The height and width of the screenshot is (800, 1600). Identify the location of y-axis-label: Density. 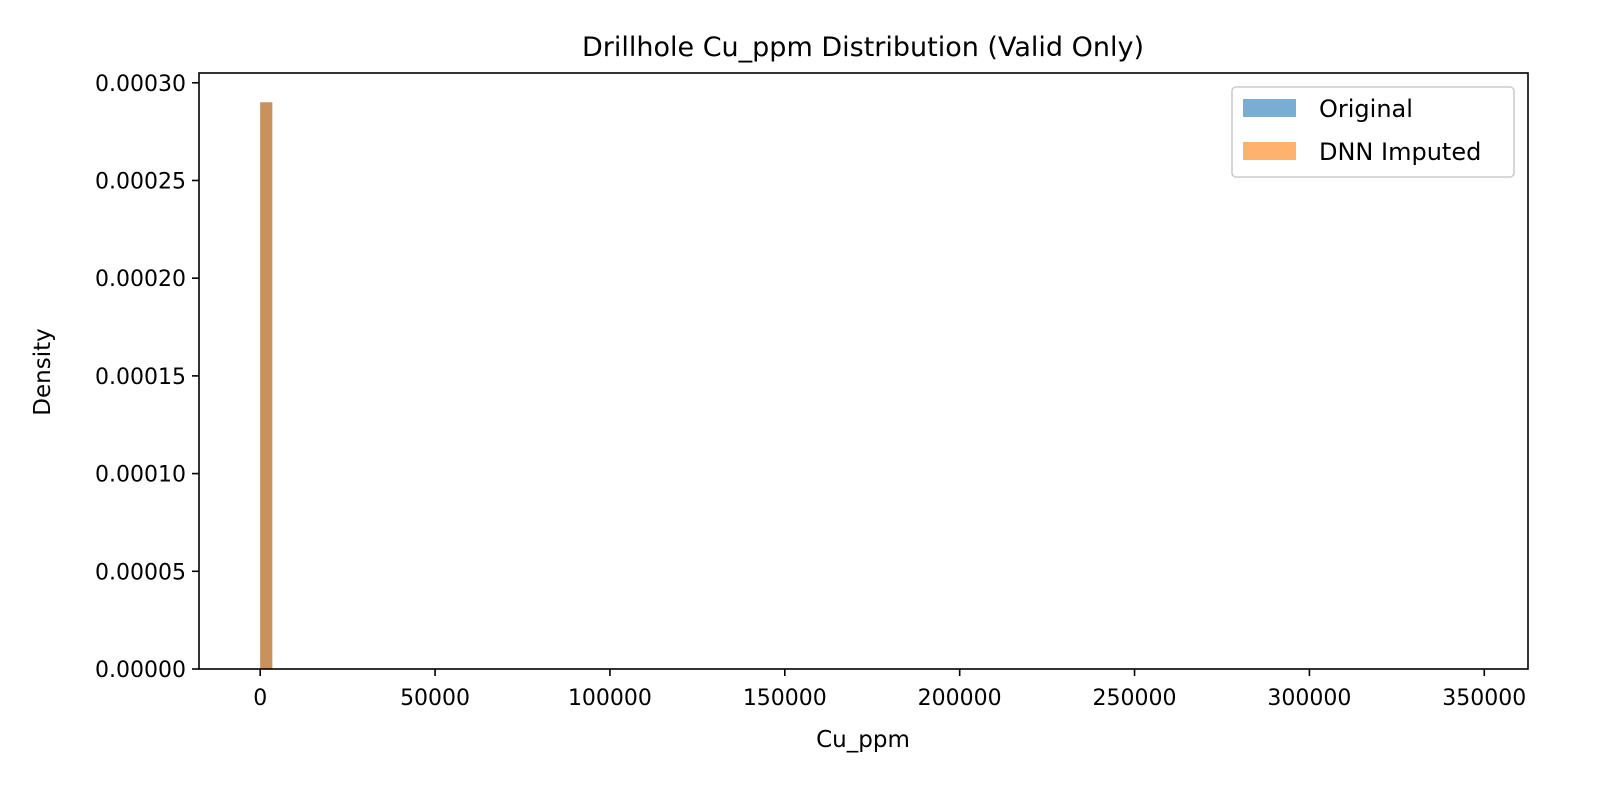
(43, 371).